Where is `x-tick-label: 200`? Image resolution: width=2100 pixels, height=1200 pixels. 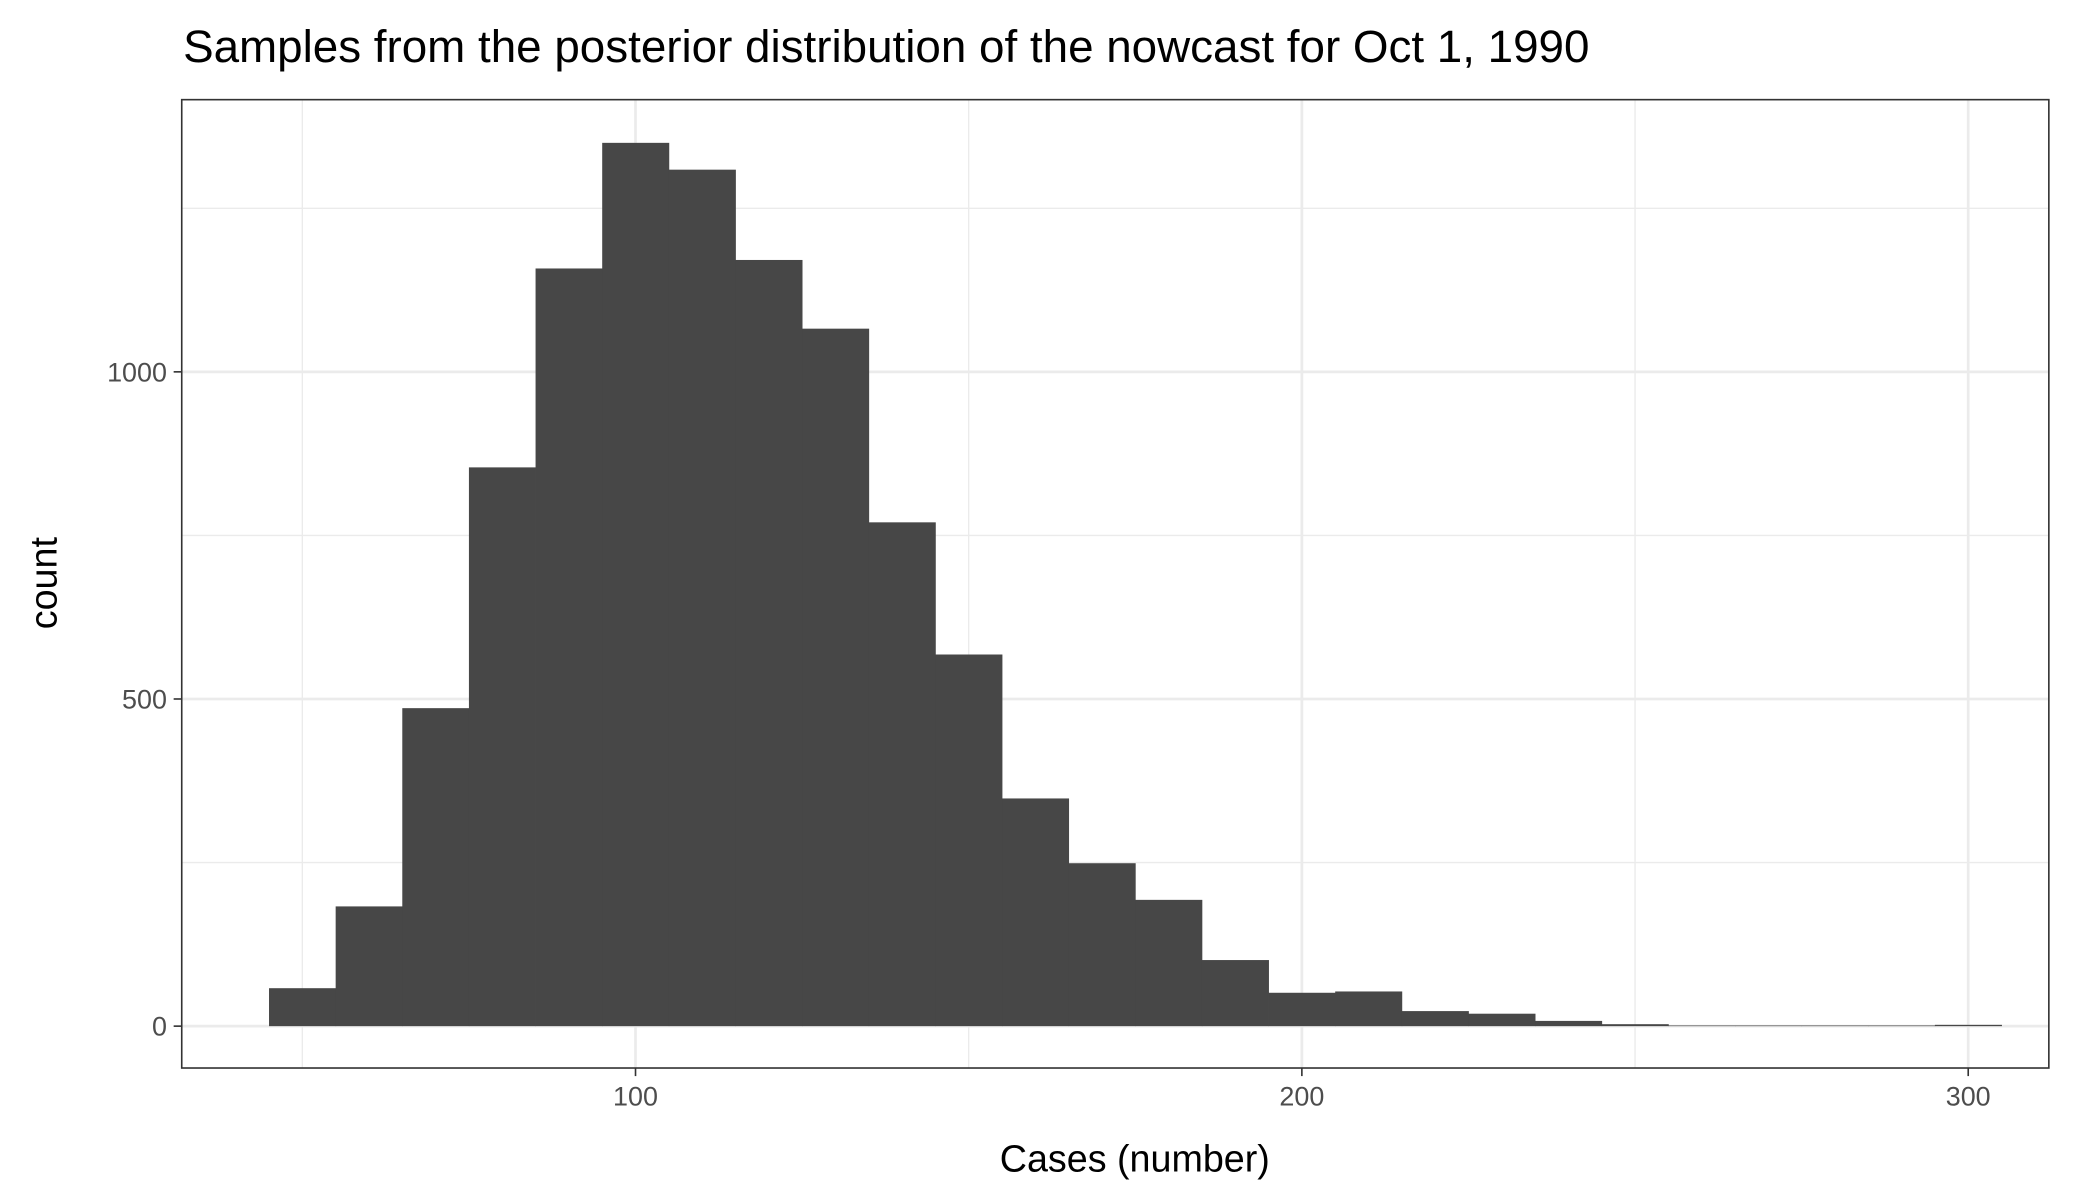 x-tick-label: 200 is located at coordinates (1301, 1097).